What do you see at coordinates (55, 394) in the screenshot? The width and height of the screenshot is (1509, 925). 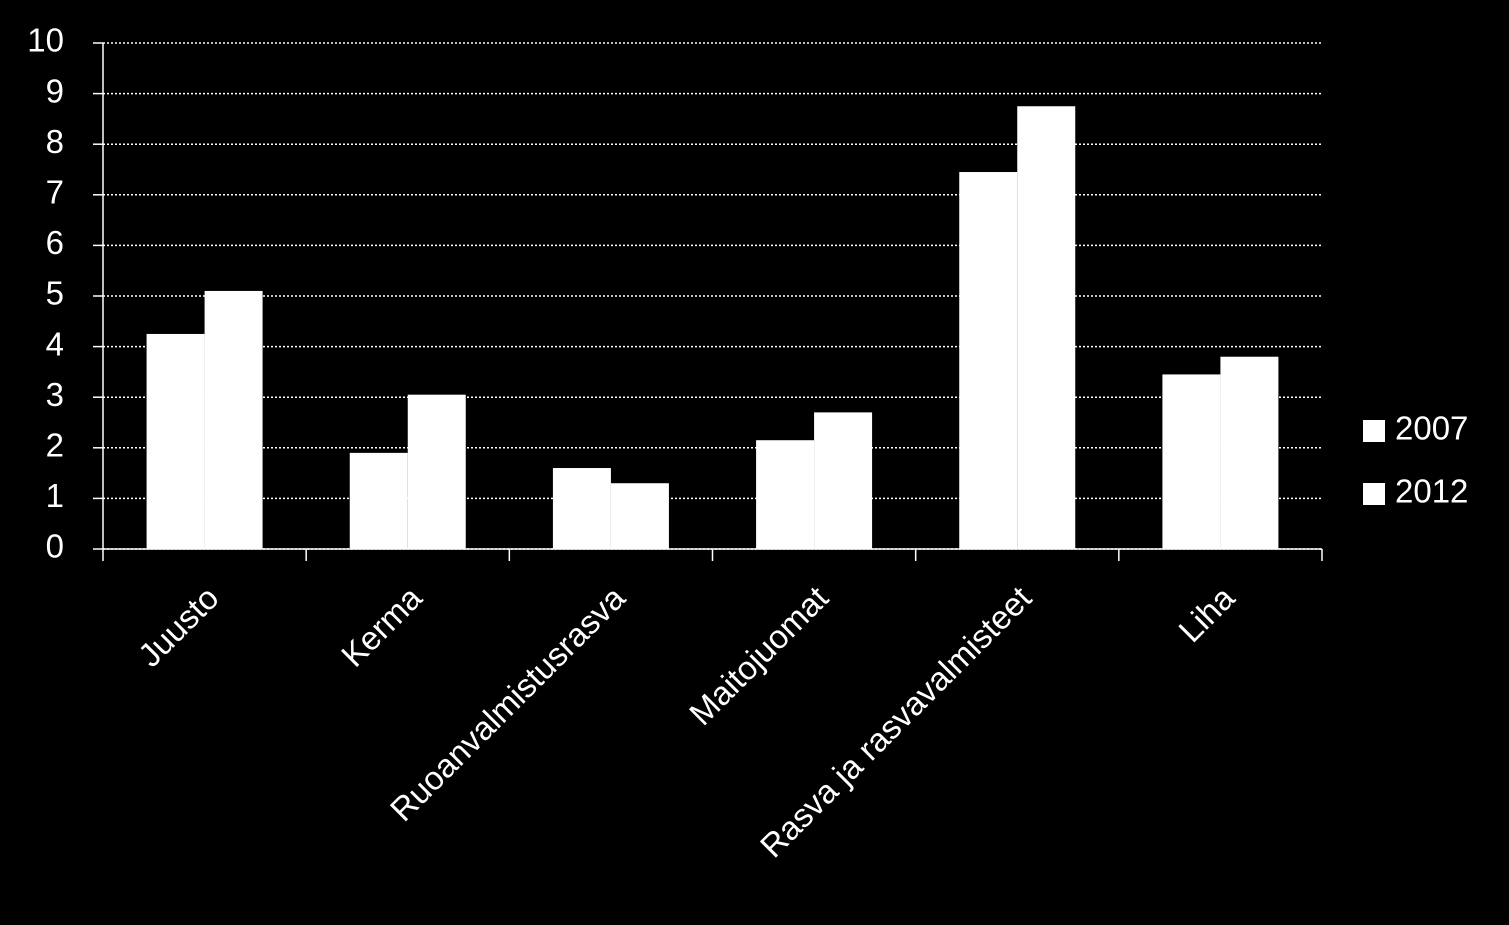 I see `y-tick-label: 3` at bounding box center [55, 394].